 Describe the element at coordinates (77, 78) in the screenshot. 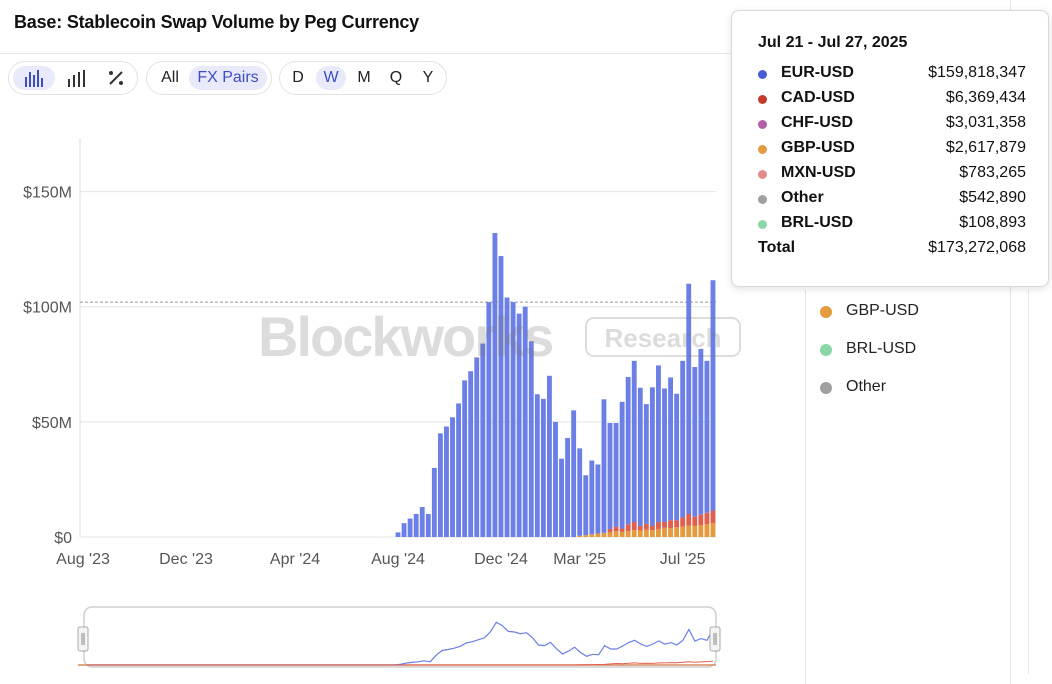

I see `stacked-bar-button` at that location.